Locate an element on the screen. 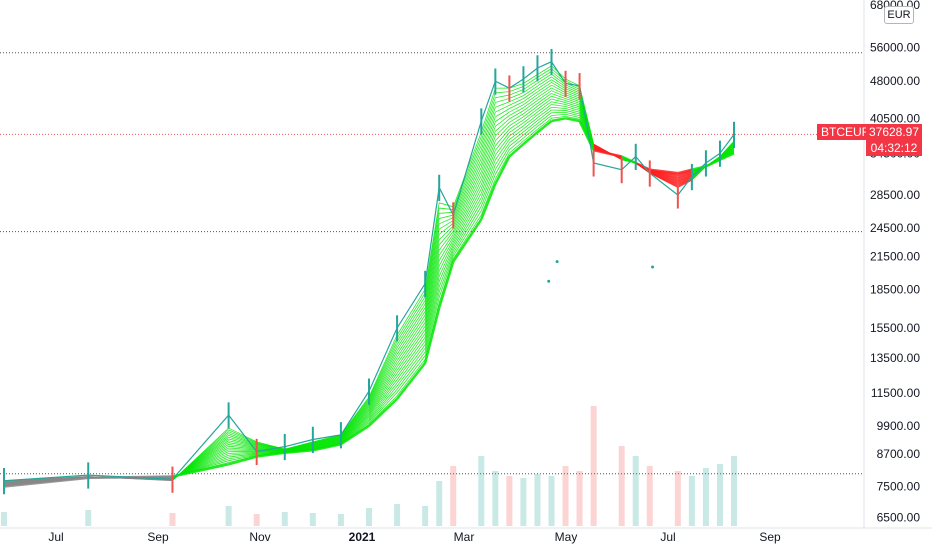  time-axis: Jul Sep Nov 2021 Mar May Jul Sep is located at coordinates (414, 537).